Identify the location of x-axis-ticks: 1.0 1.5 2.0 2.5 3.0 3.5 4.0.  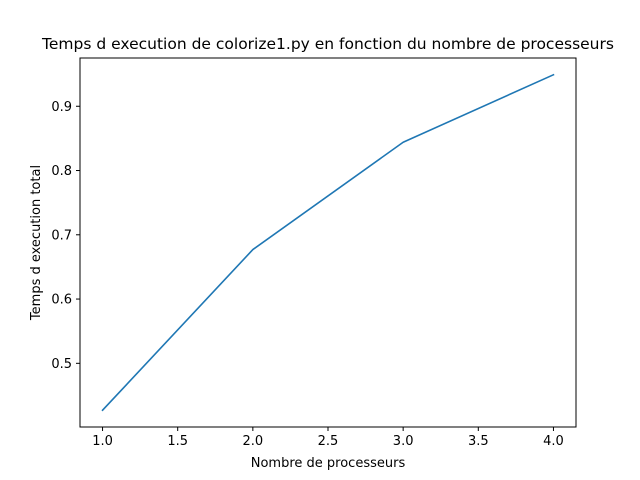
(328, 438).